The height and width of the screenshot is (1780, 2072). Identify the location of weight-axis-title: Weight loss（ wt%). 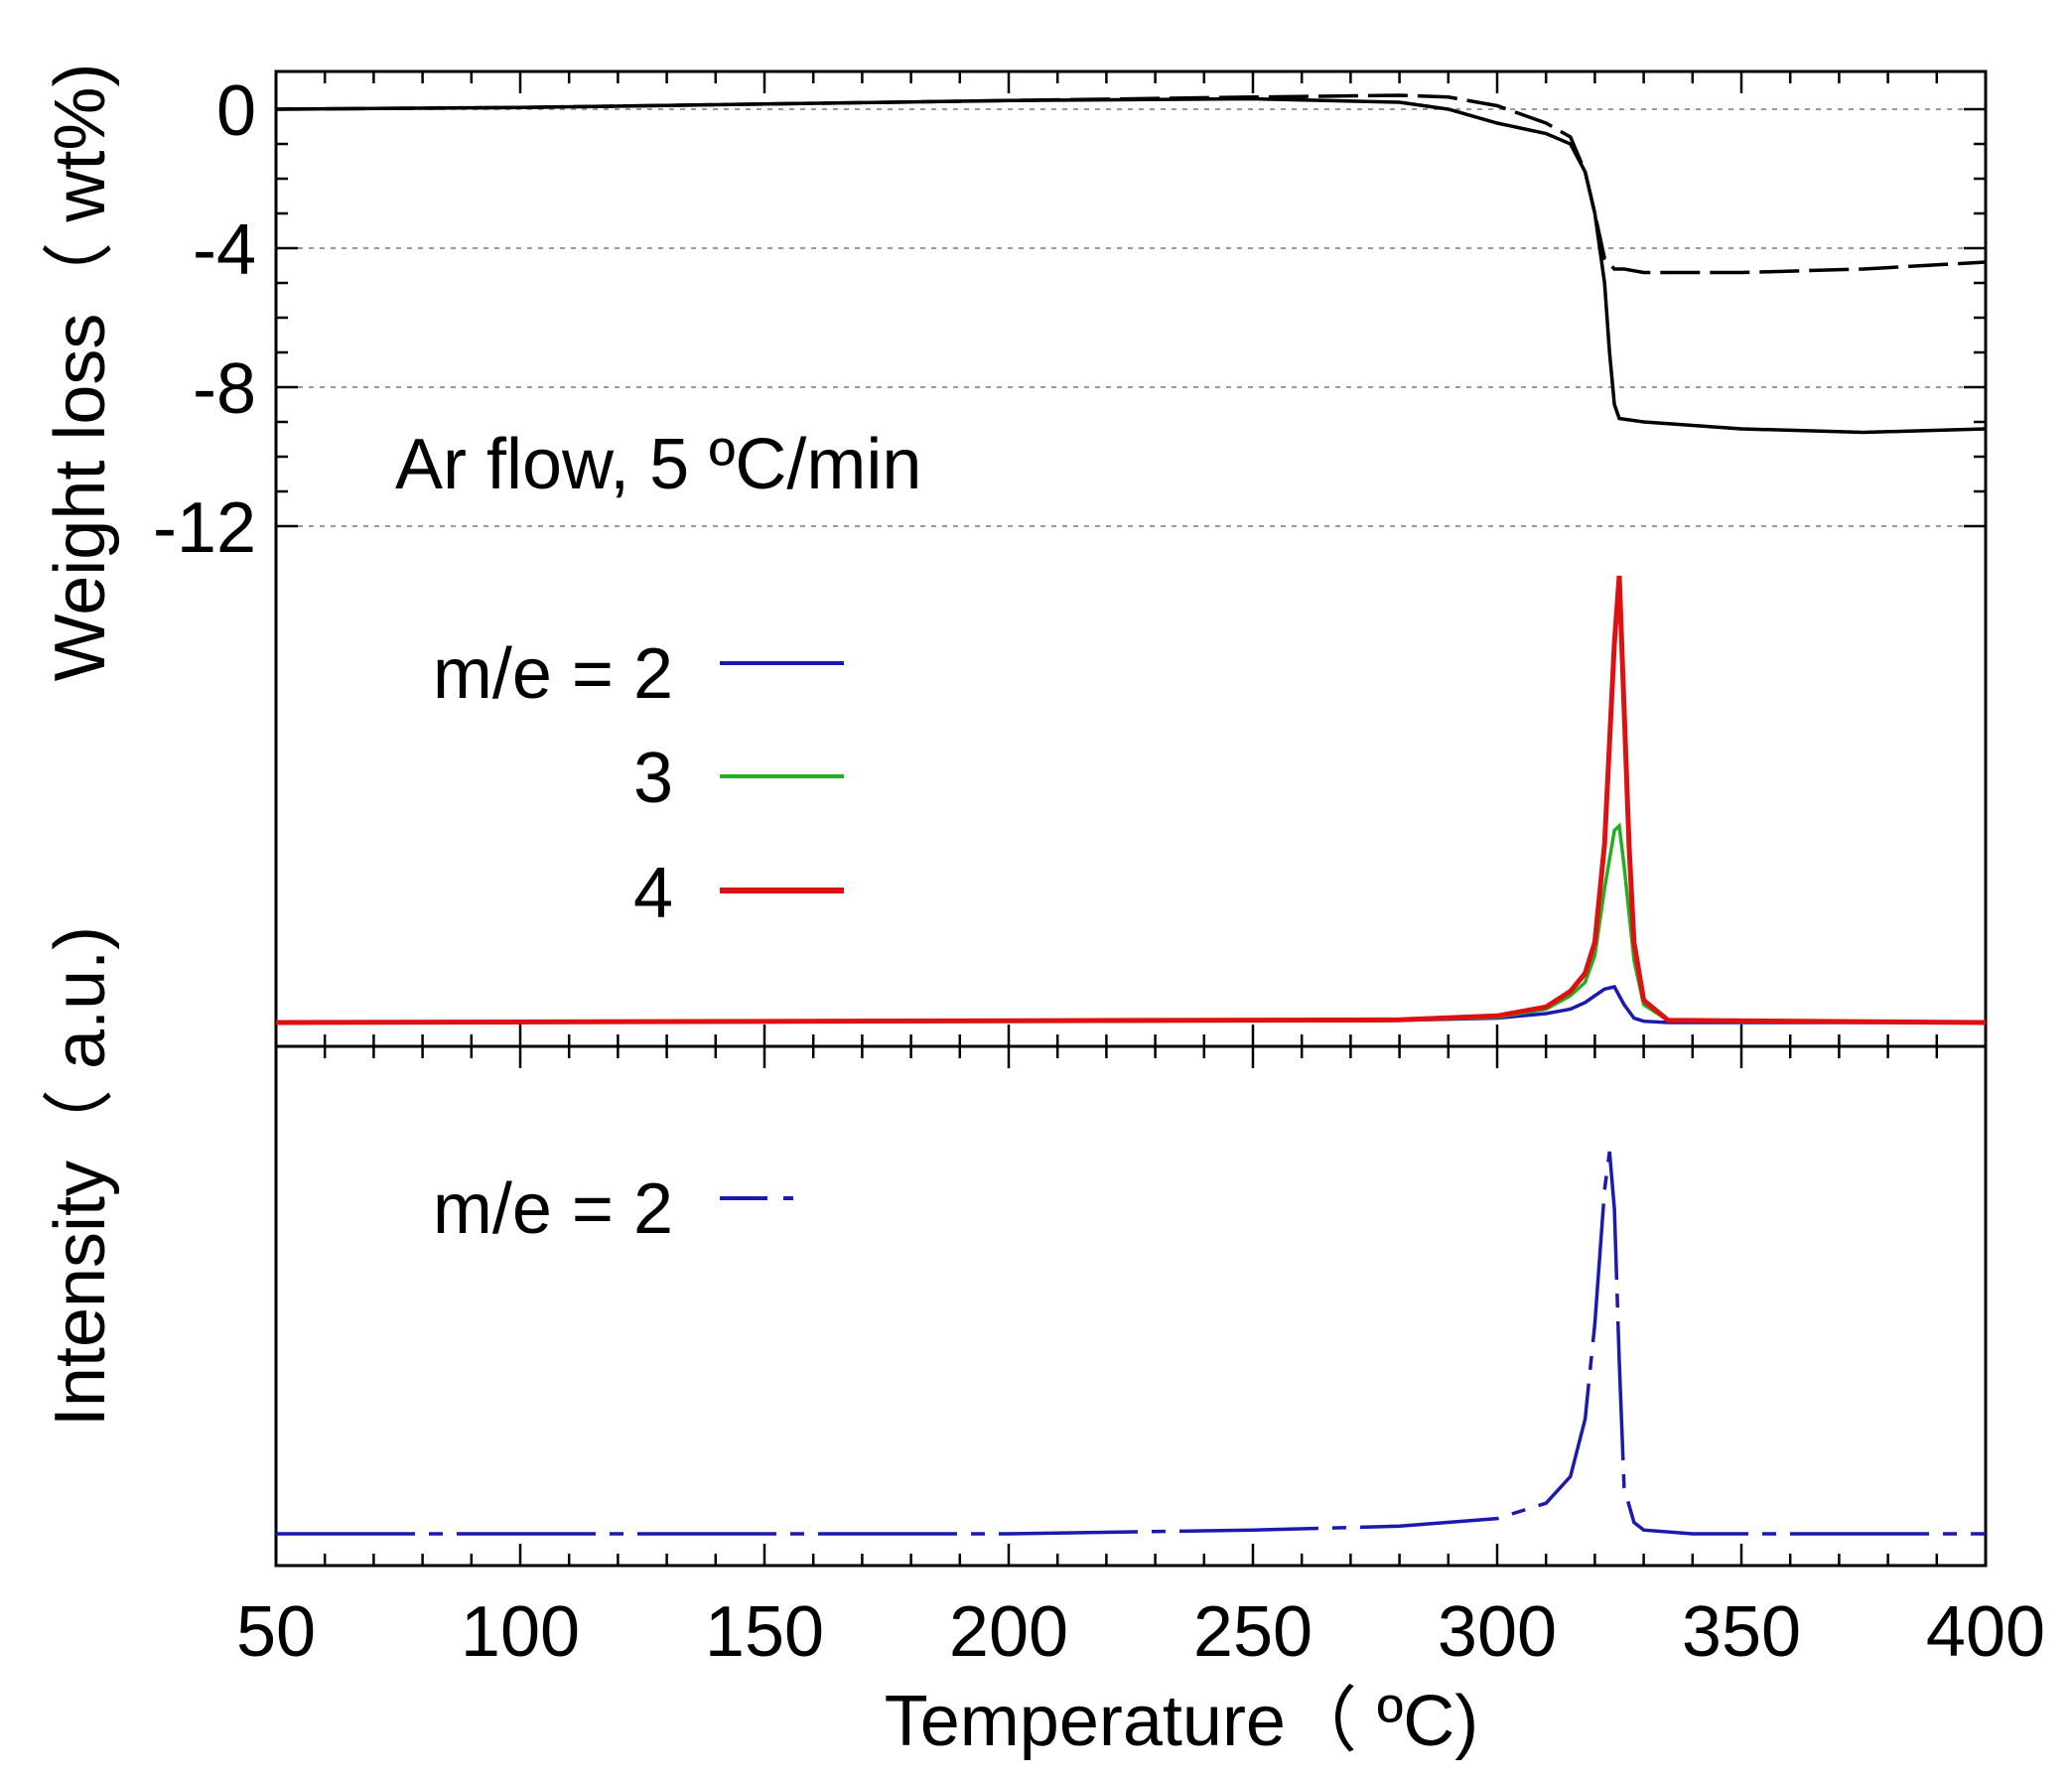
(80, 373).